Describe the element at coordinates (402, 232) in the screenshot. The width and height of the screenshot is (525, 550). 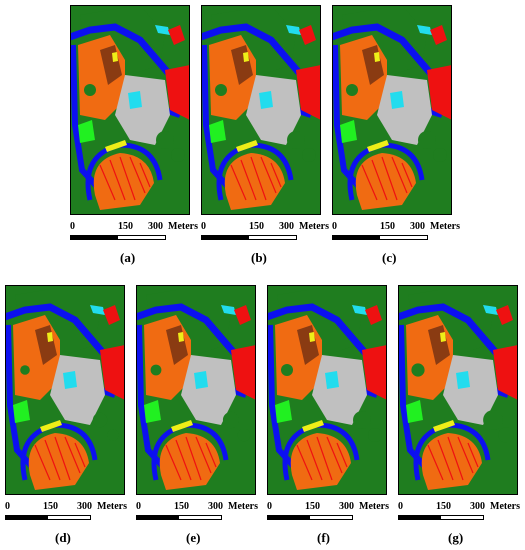
I see `scalebar-c: 0 150 300 Meters` at that location.